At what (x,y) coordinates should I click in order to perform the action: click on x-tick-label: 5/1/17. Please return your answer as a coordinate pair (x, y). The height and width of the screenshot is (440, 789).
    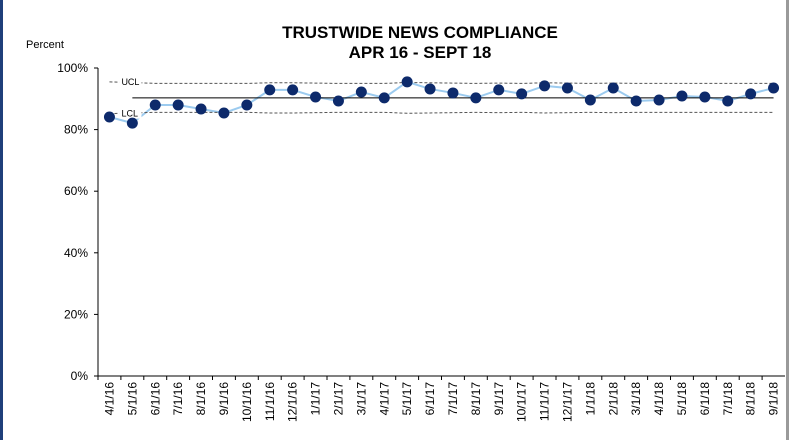
    Looking at the image, I should click on (407, 399).